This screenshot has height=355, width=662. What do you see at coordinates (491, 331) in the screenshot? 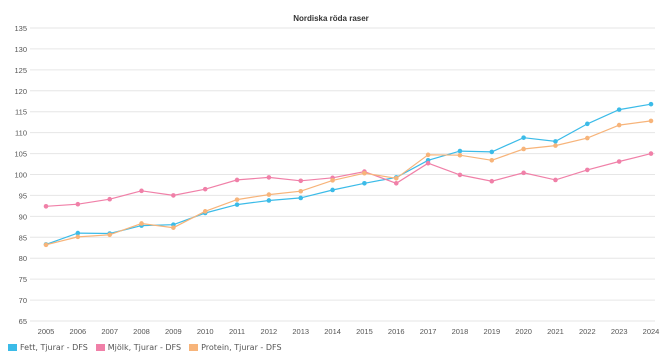
I see `x-tick-label: 2019` at bounding box center [491, 331].